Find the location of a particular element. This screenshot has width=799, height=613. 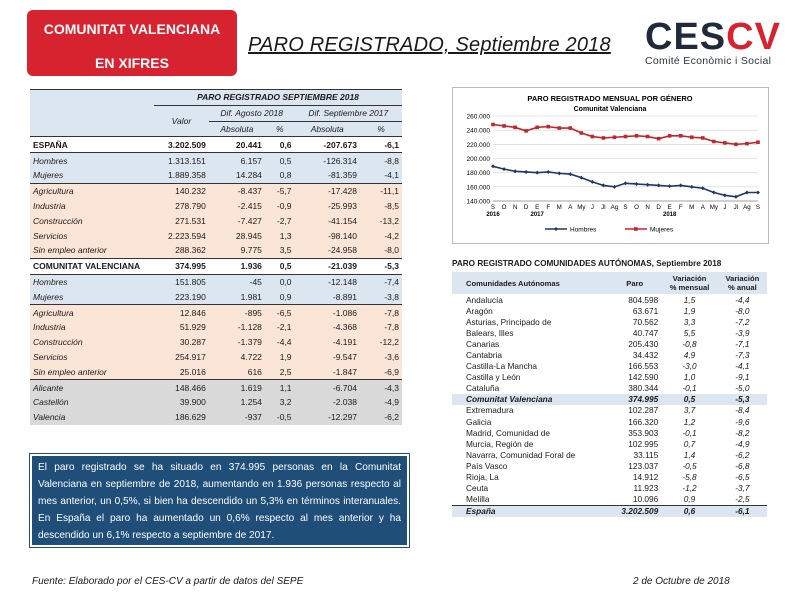

table-row: Valencia 186.629 -937 -0,5 -12.297 -6,2 is located at coordinates (216, 417).